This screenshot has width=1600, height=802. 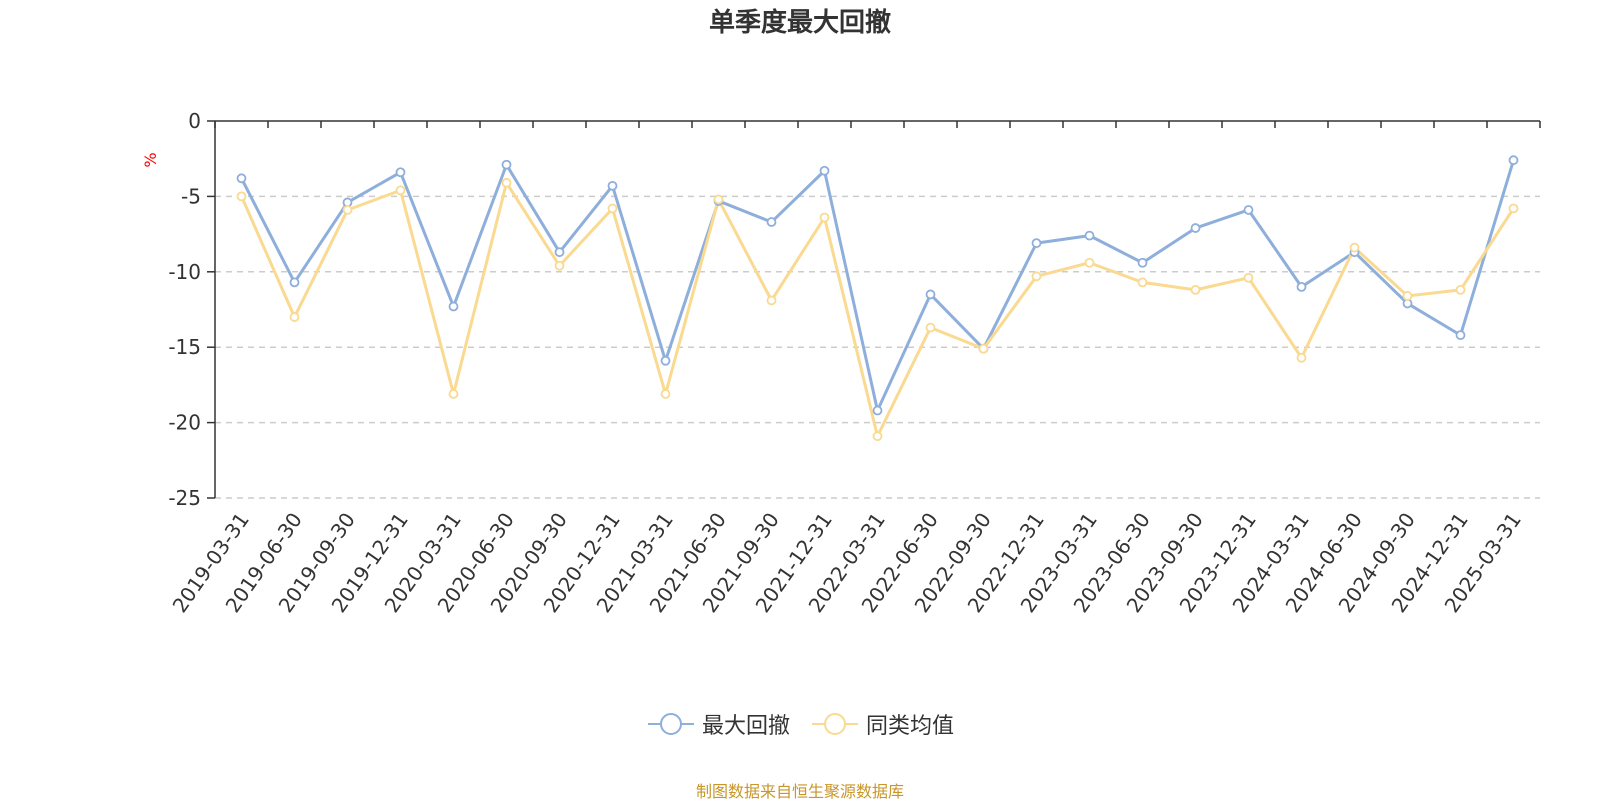 I want to click on legend-label: 最大回撤, so click(x=745, y=726).